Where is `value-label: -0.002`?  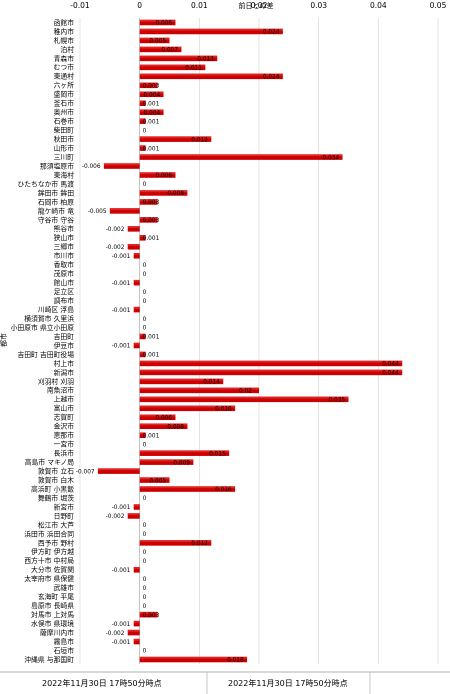 value-label: -0.002 is located at coordinates (115, 230).